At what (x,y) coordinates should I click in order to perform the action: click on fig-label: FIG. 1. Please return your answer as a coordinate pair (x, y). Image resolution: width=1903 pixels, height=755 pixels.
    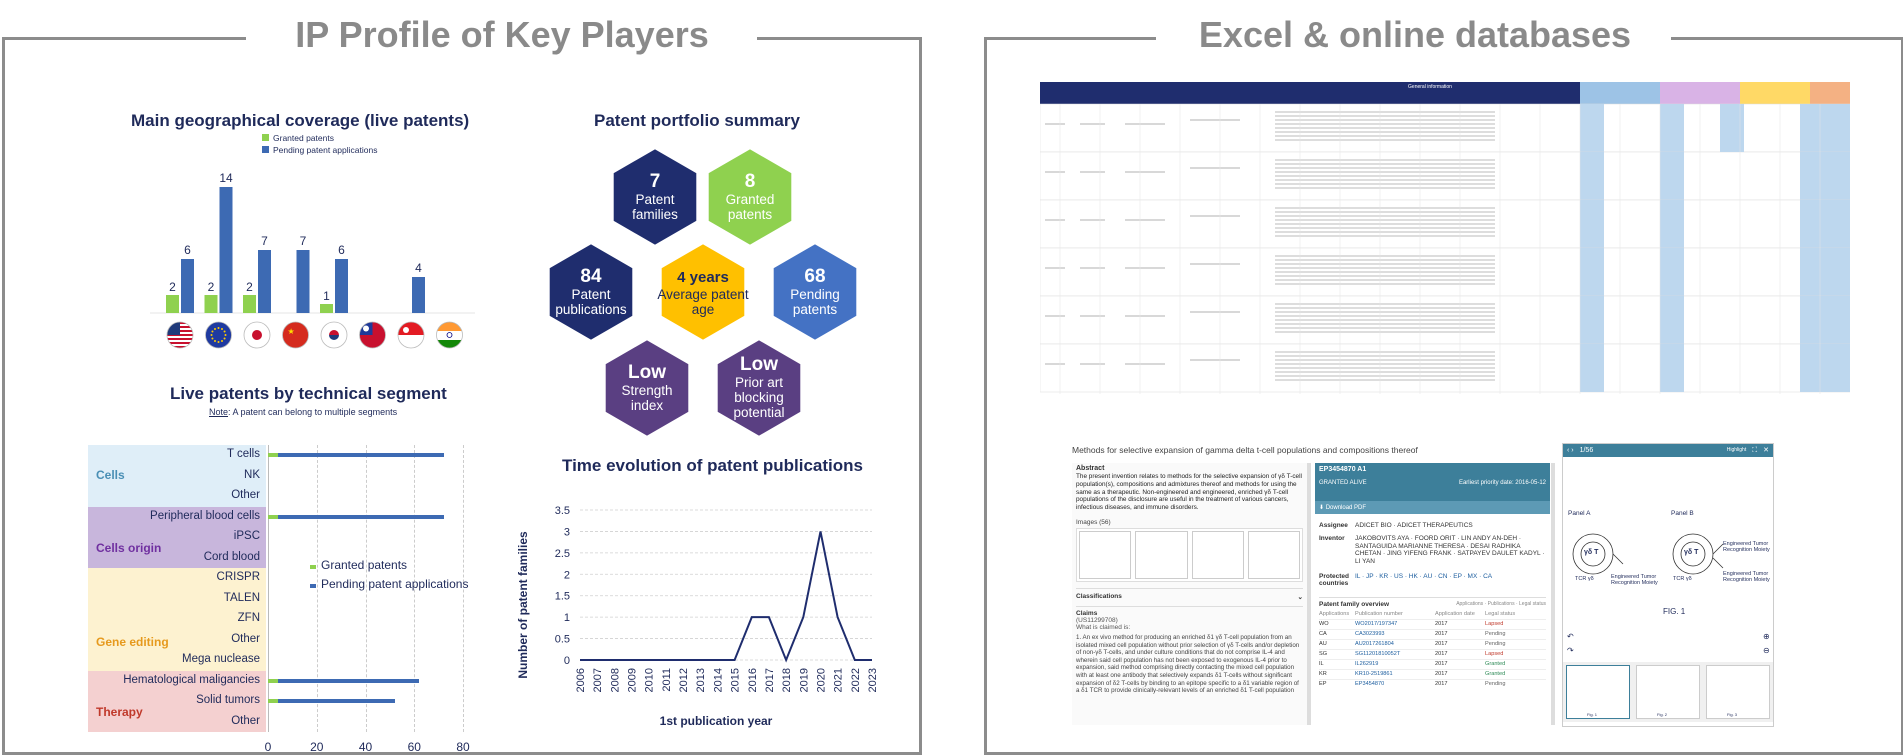
    Looking at the image, I should click on (1674, 611).